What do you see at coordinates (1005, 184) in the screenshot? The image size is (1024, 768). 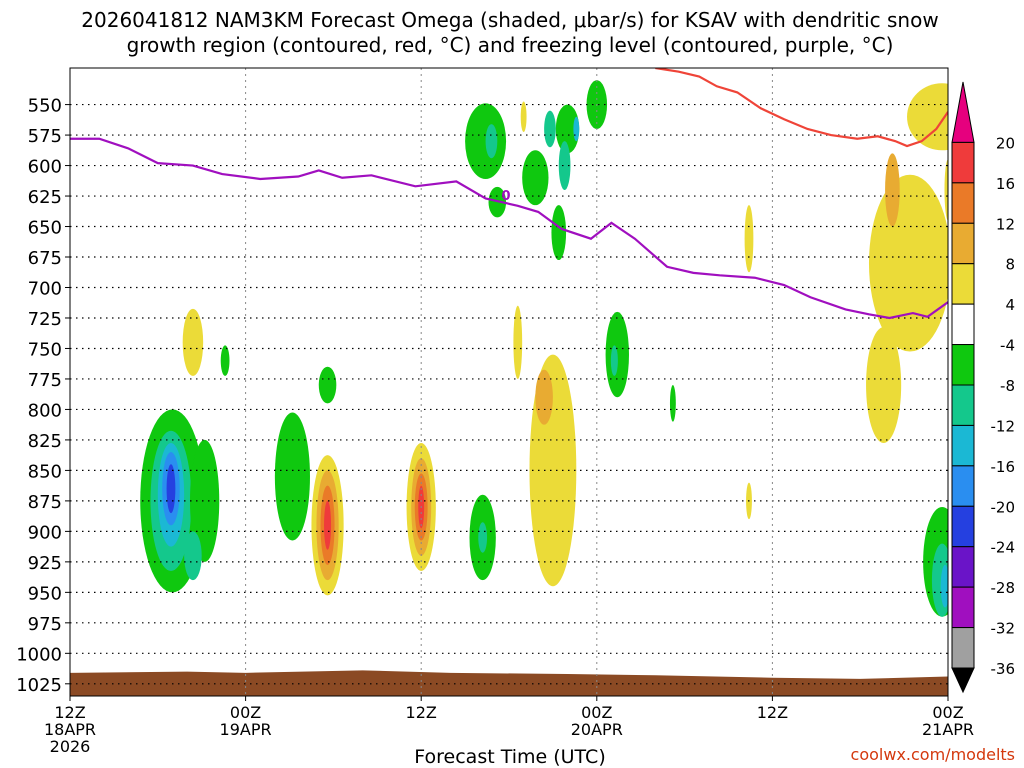 I see `colorbar-label: 16` at bounding box center [1005, 184].